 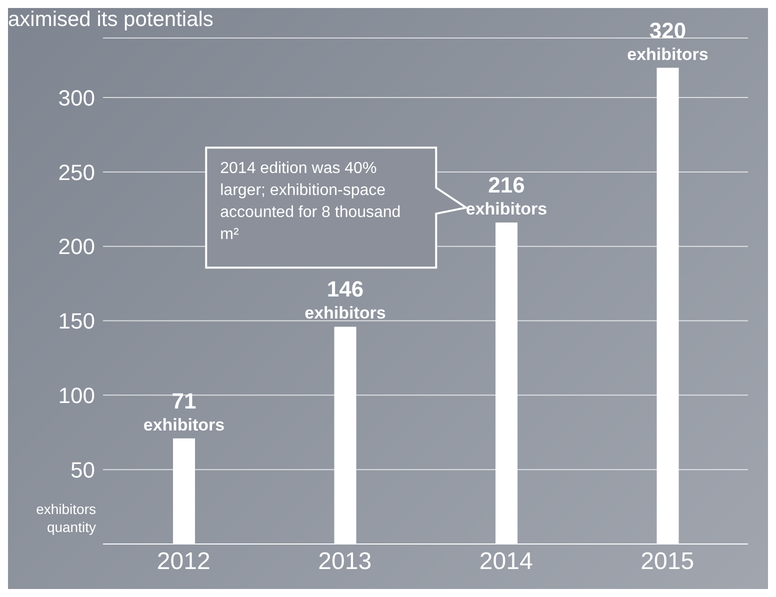 I want to click on y-tick-label: 200, so click(x=76, y=247).